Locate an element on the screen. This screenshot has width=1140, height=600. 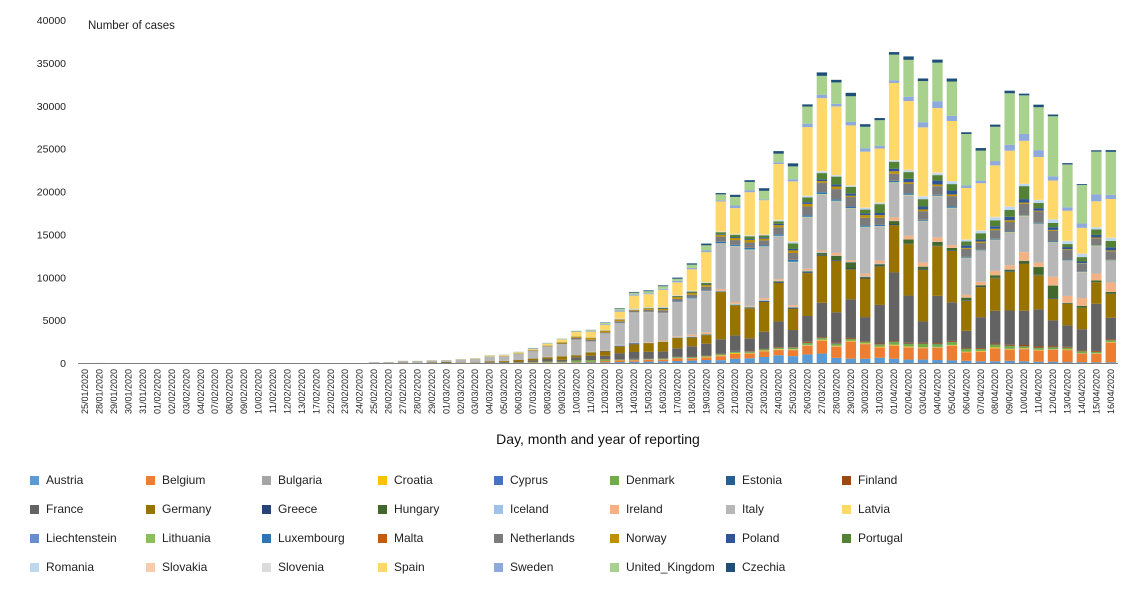
x-tick-label: 13/03/2020 is located at coordinates (620, 391).